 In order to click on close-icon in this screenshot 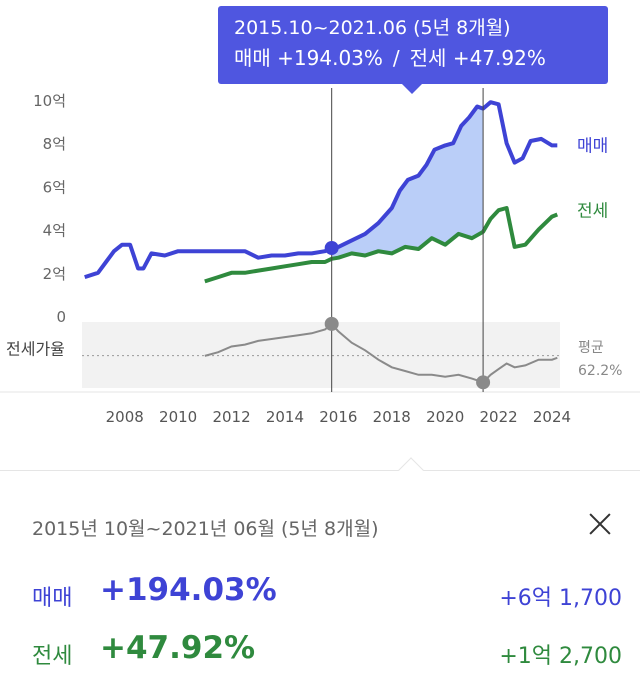, I will do `click(600, 524)`.